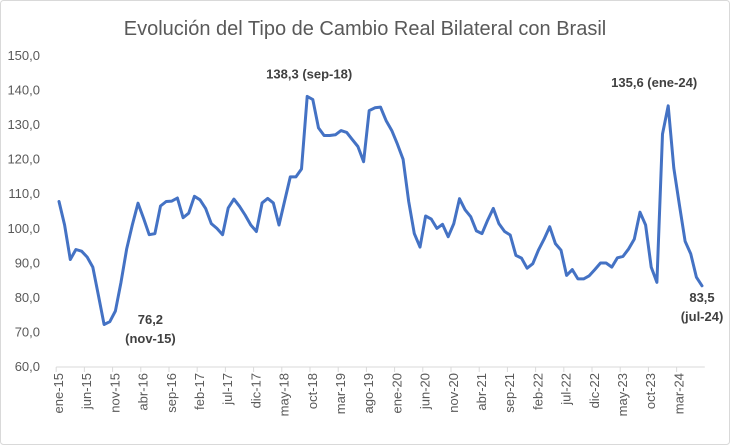 The image size is (730, 445). I want to click on x-tick-label: sep-21, so click(509, 393).